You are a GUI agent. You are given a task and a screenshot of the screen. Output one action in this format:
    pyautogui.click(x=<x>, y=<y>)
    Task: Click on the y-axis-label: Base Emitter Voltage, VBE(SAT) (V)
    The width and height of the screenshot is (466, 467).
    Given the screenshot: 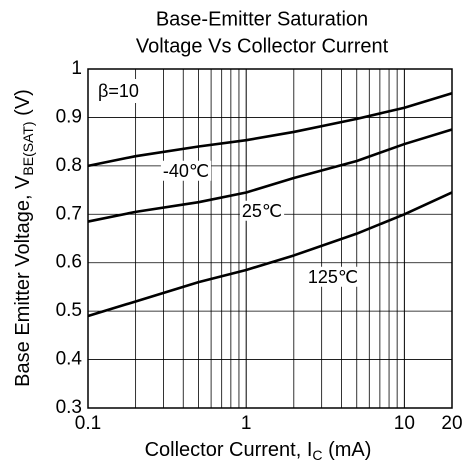 What is the action you would take?
    pyautogui.click(x=23, y=238)
    